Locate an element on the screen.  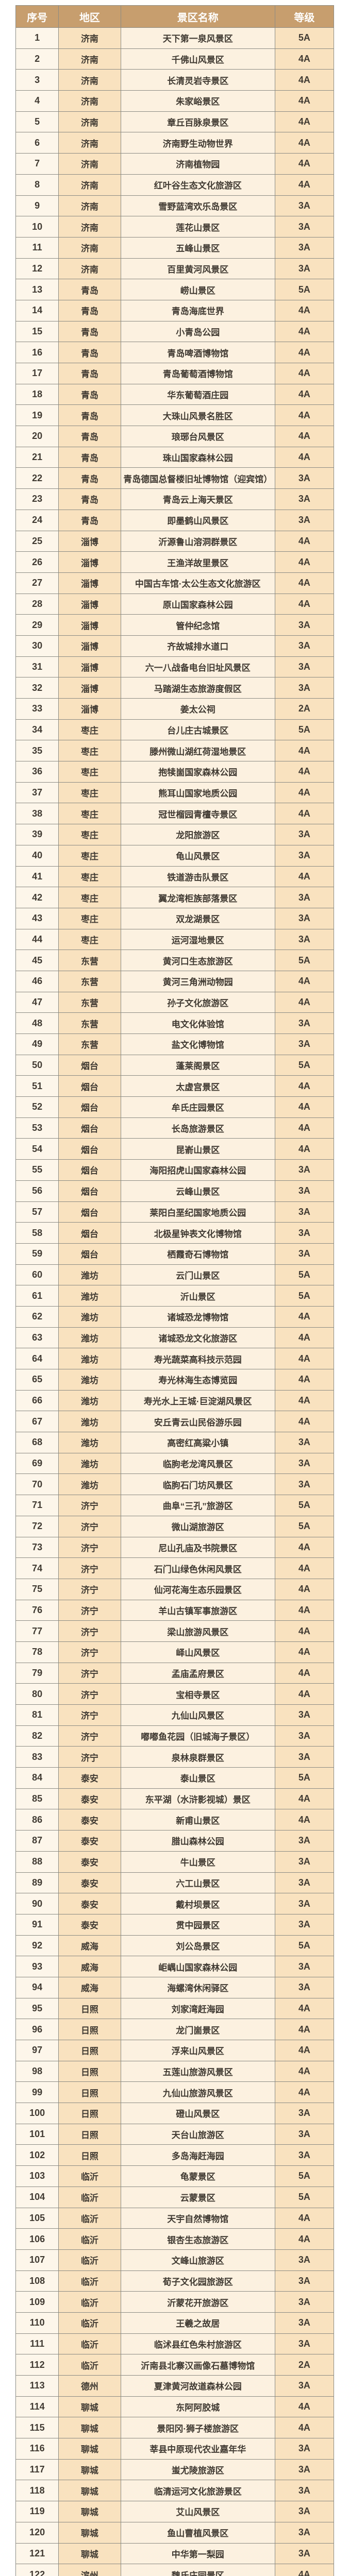
scenic-name-cell: 即墨鹤山风景区 is located at coordinates (197, 520).